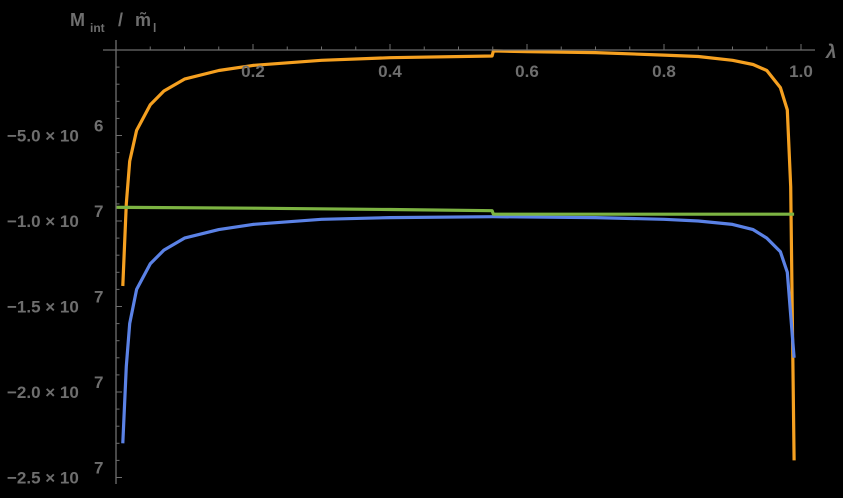 Image resolution: width=843 pixels, height=498 pixels. Describe the element at coordinates (455, 210) in the screenshot. I see `series-line-green` at that location.